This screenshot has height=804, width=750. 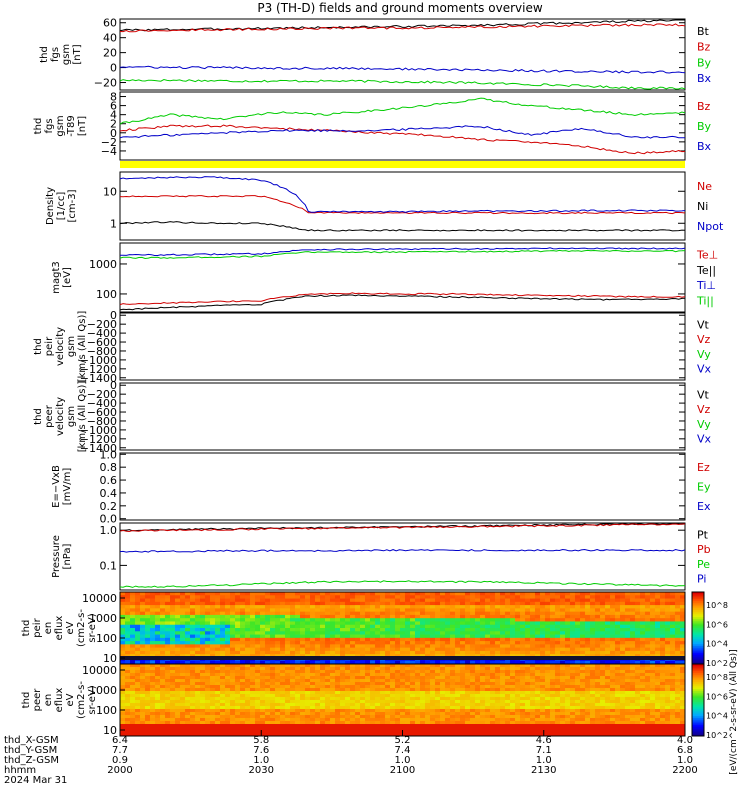 What do you see at coordinates (704, 506) in the screenshot?
I see `legend-entry-2: Ex` at bounding box center [704, 506].